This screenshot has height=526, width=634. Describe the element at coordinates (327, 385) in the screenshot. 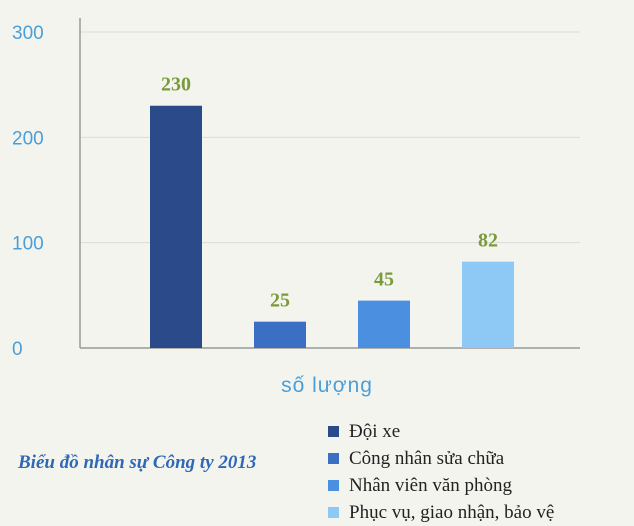

I see `x-axis-label: số lượng` at that location.